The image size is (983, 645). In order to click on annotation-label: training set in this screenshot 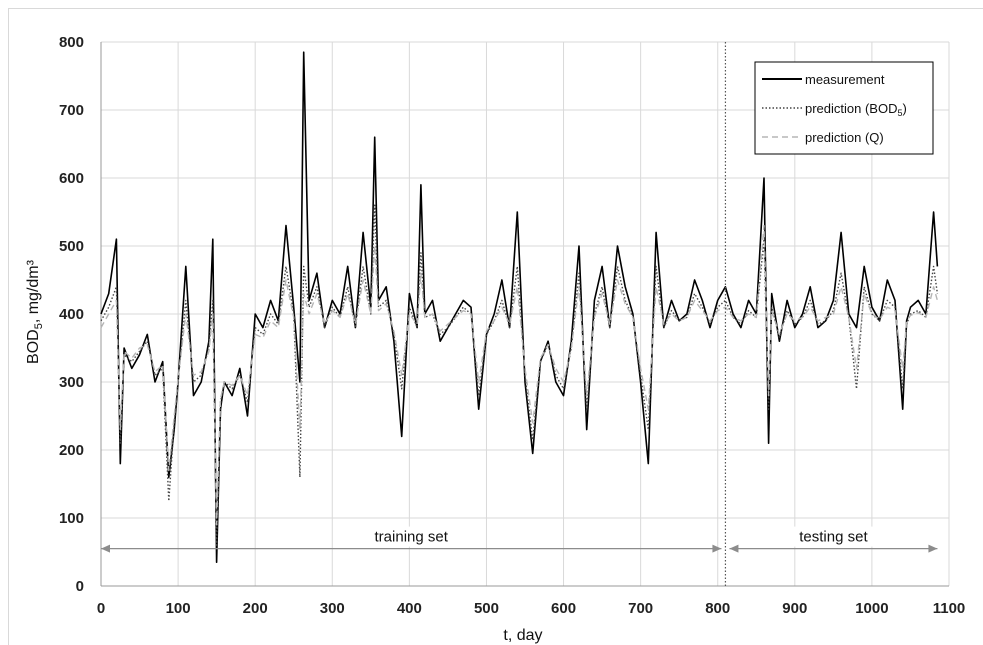, I will do `click(412, 537)`.